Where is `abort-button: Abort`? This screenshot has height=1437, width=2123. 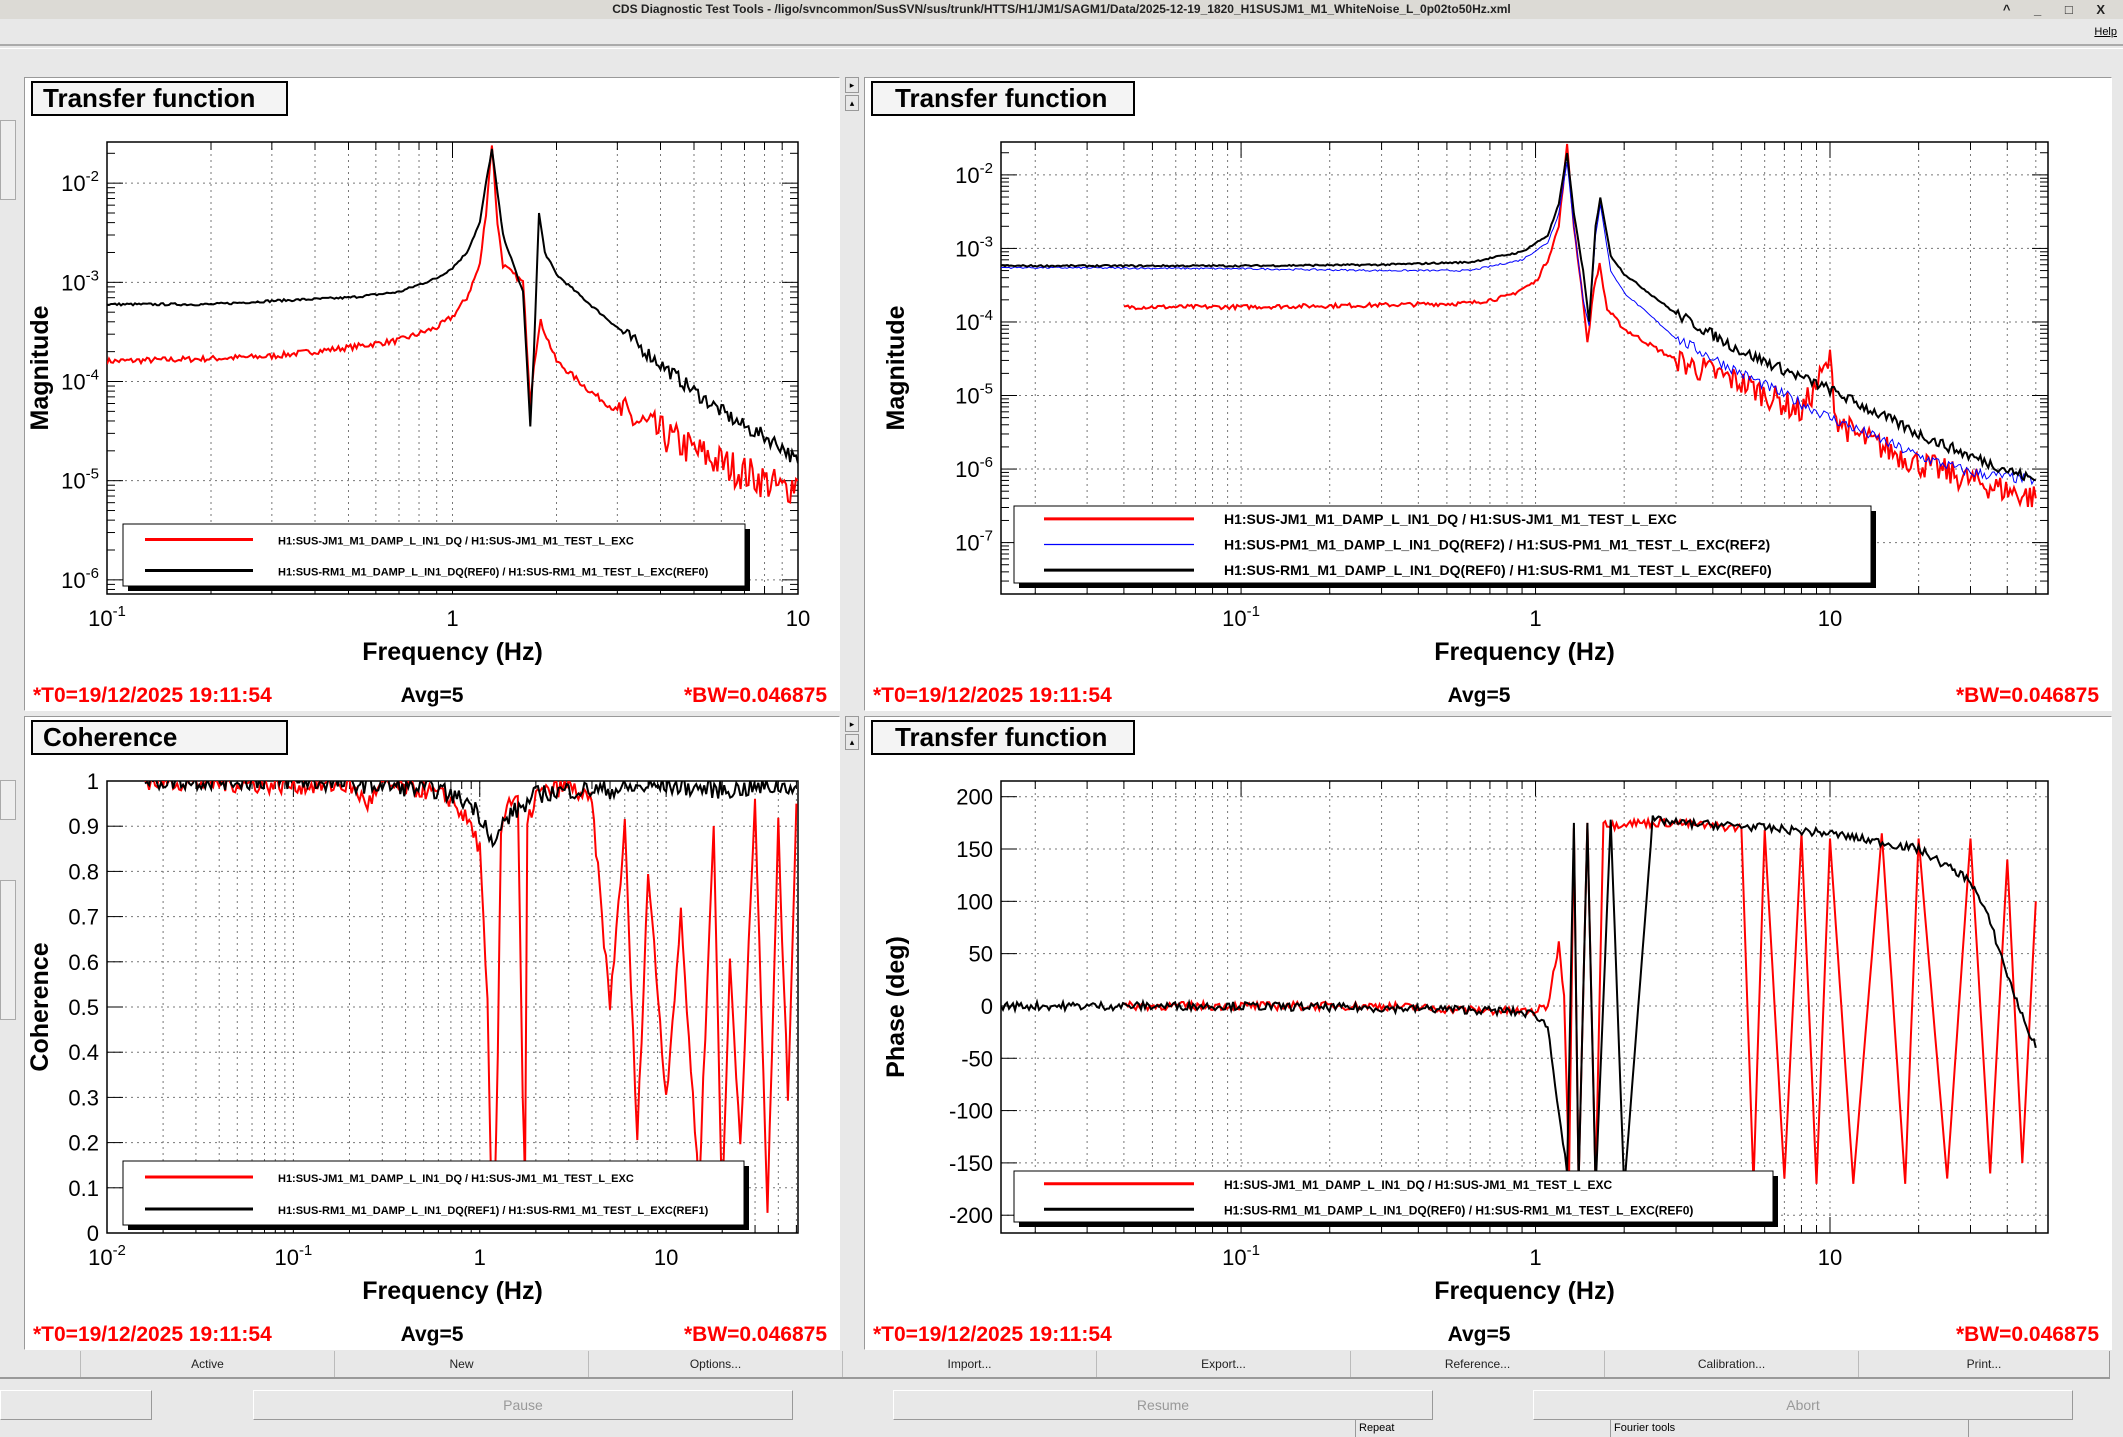 abort-button: Abort is located at coordinates (1803, 1405).